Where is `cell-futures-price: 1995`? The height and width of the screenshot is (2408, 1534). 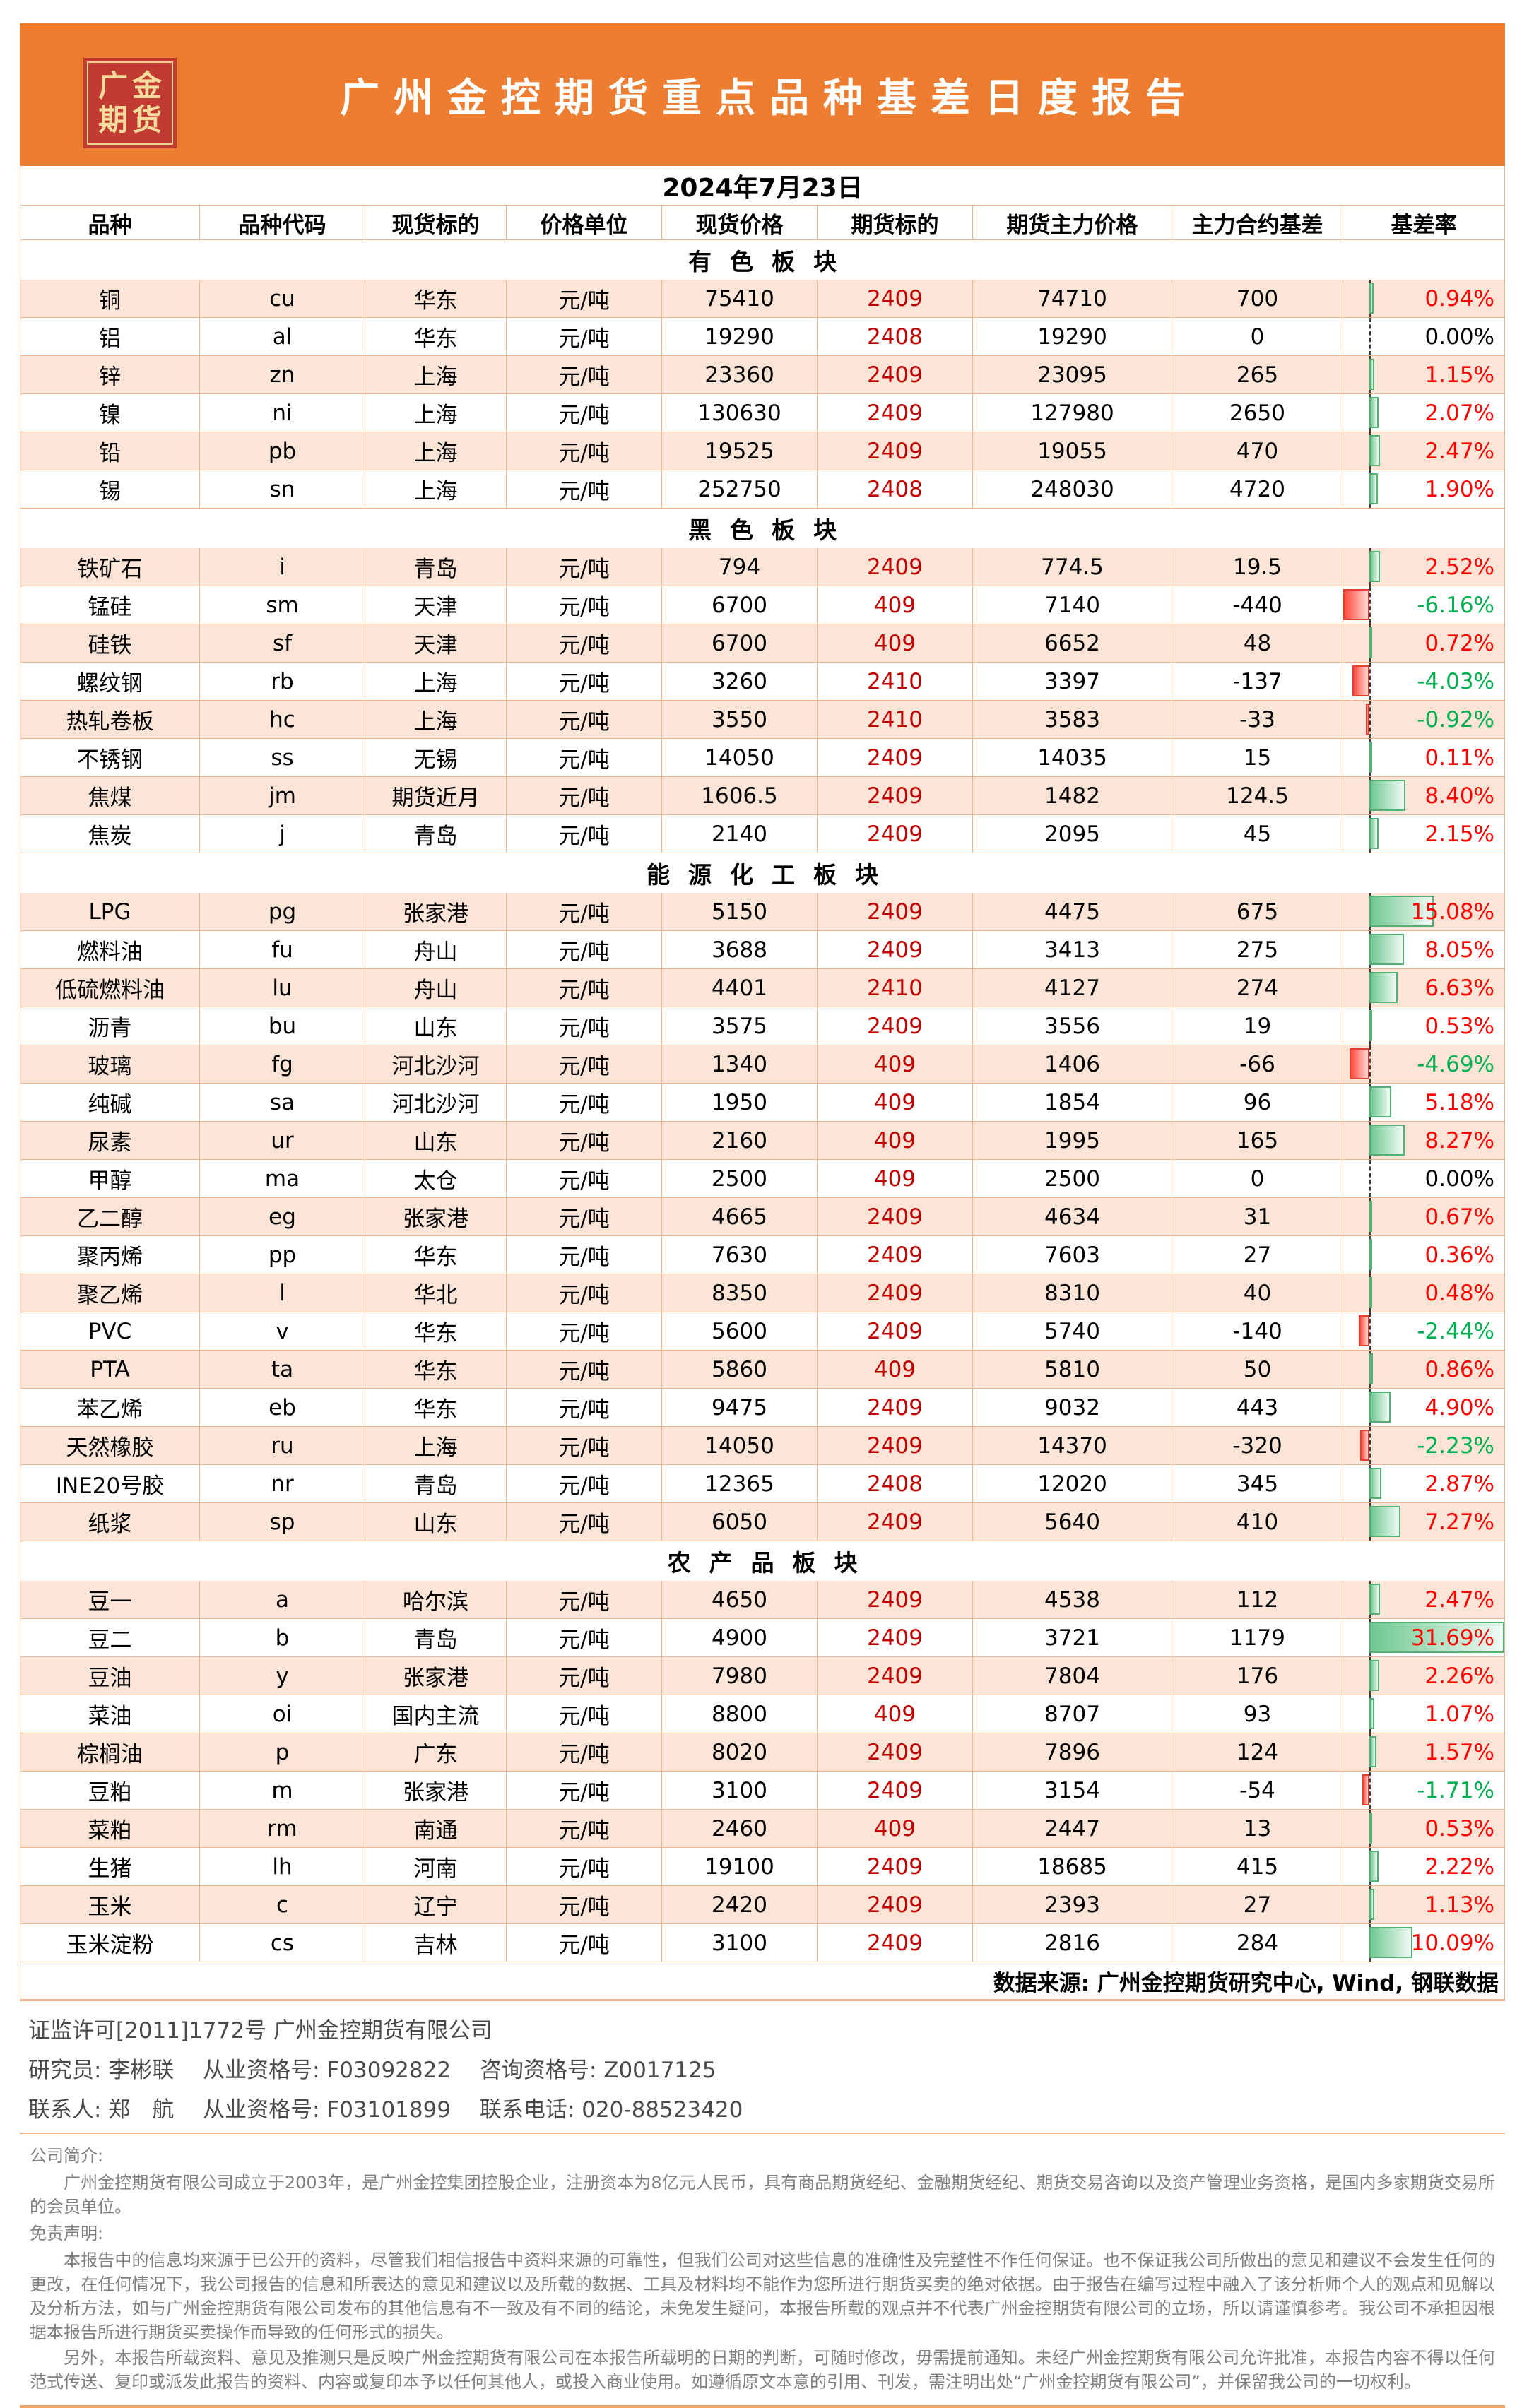
cell-futures-price: 1995 is located at coordinates (1072, 1140).